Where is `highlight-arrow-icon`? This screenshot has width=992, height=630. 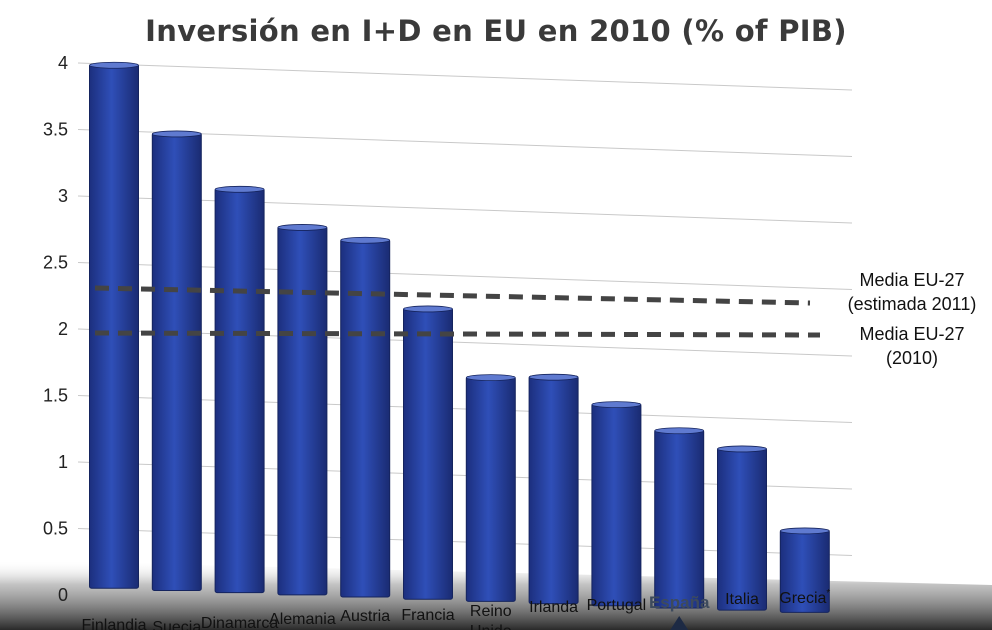
highlight-arrow-icon is located at coordinates (679, 623).